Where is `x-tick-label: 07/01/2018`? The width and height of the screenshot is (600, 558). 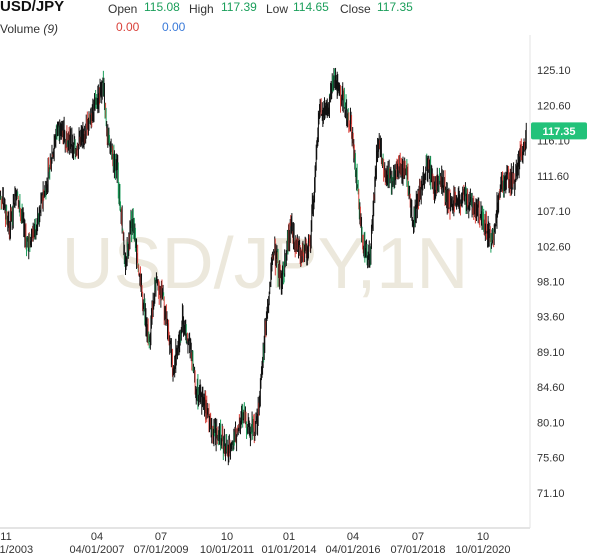
x-tick-label: 07/01/2018 is located at coordinates (417, 550).